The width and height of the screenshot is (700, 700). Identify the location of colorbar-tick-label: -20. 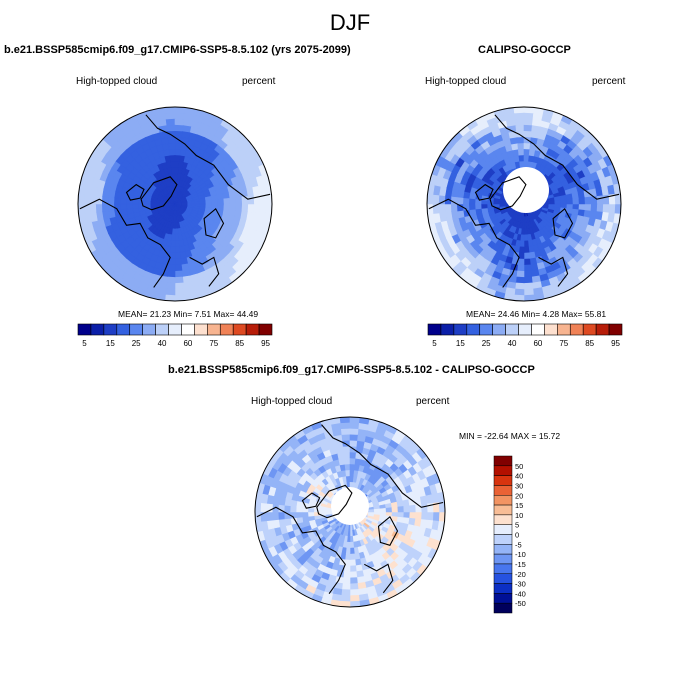
(520, 574).